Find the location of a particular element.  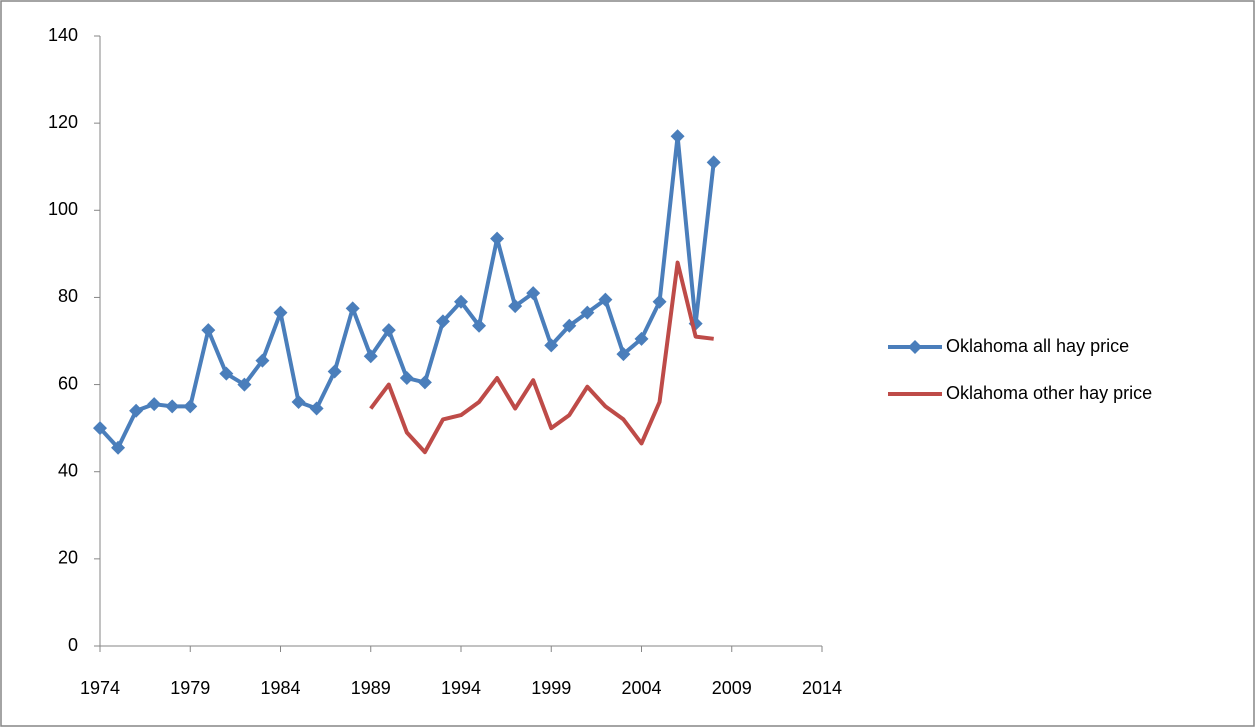

x-tick-label: 1974 is located at coordinates (100, 688).